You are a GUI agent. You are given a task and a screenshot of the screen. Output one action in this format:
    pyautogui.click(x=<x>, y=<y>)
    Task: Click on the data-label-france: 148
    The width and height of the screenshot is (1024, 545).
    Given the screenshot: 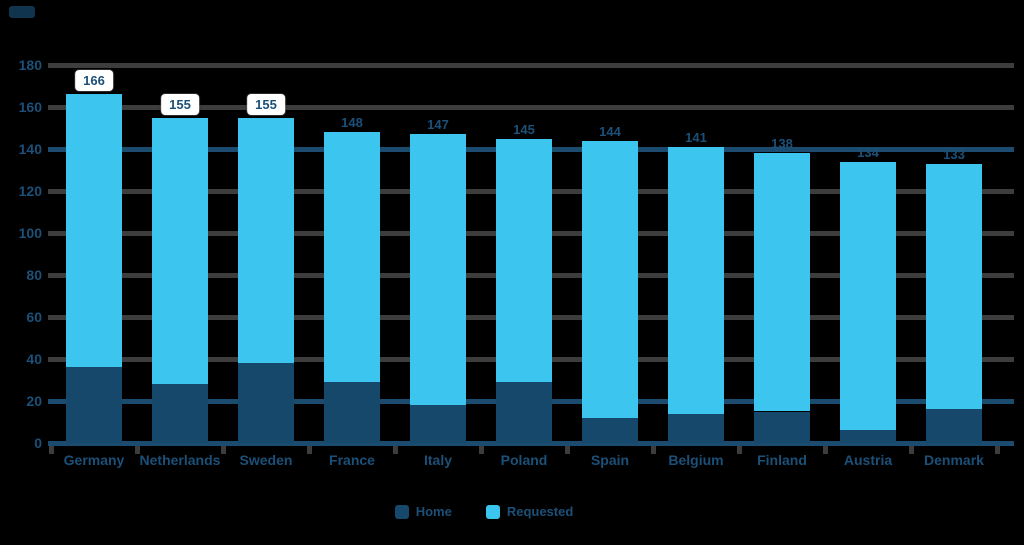 What is the action you would take?
    pyautogui.click(x=352, y=123)
    